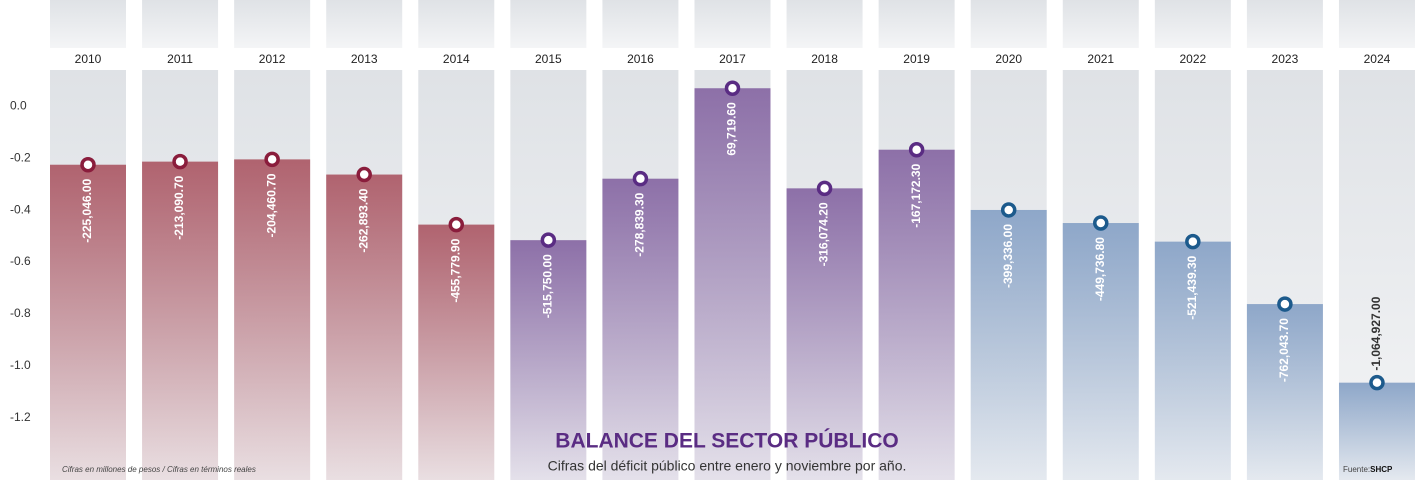 This screenshot has height=480, width=1419. What do you see at coordinates (20, 209) in the screenshot?
I see `y-tick-label: -0.4` at bounding box center [20, 209].